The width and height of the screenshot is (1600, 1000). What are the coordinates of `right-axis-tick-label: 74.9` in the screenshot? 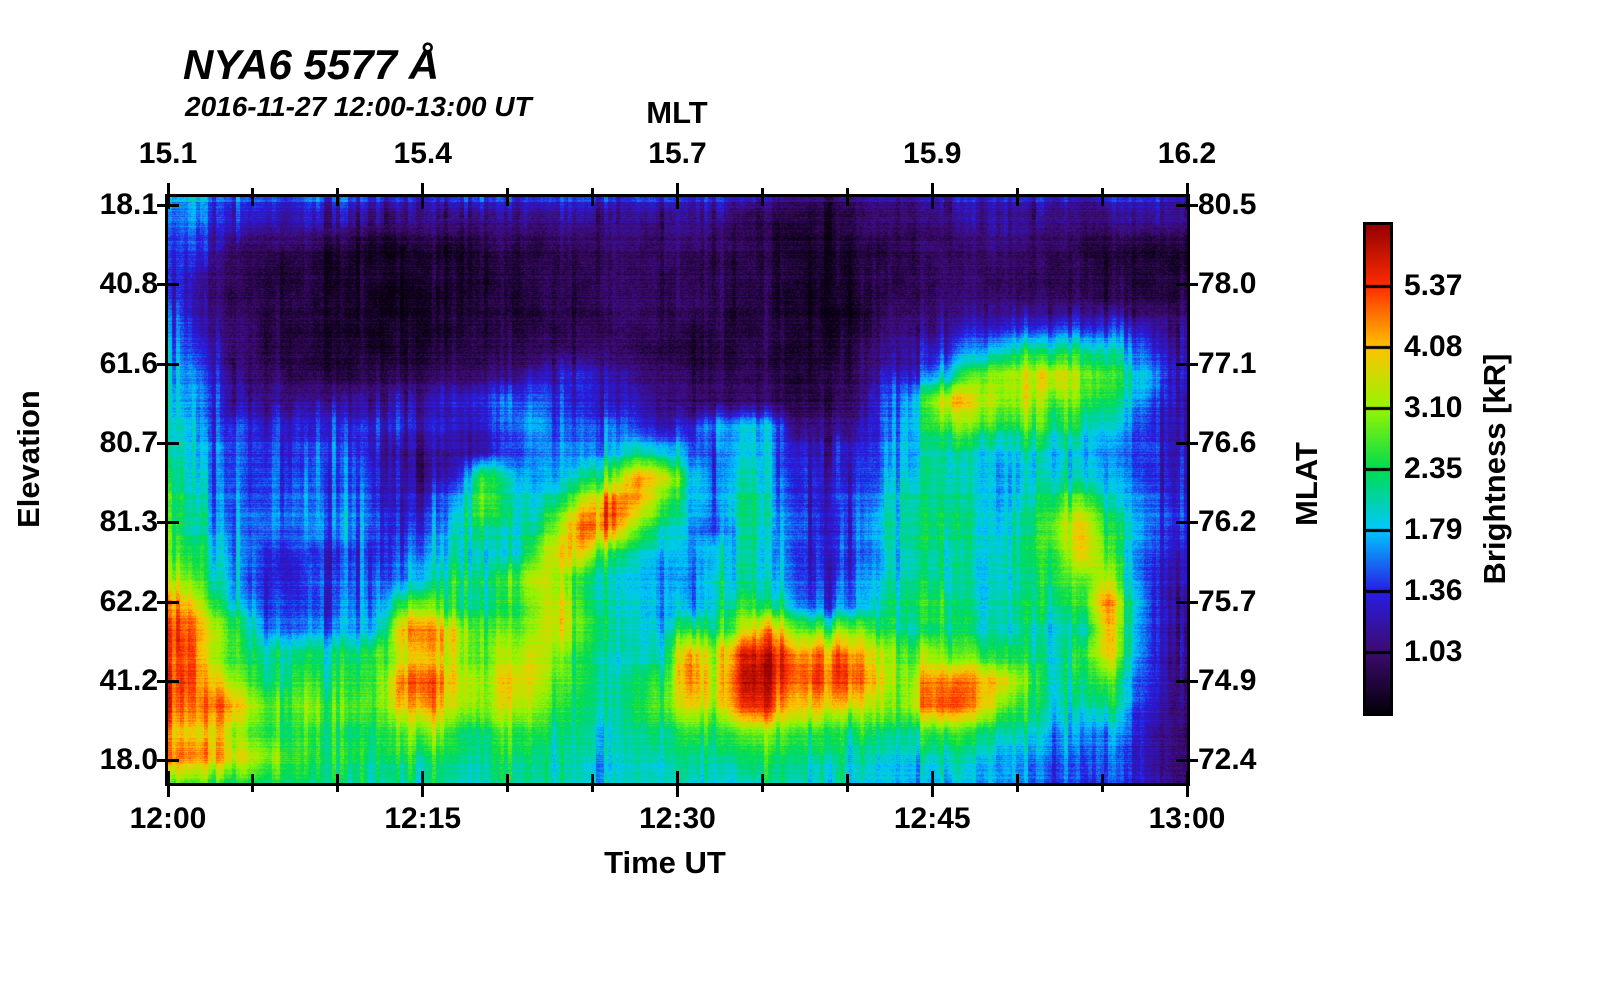 It's located at (1227, 680).